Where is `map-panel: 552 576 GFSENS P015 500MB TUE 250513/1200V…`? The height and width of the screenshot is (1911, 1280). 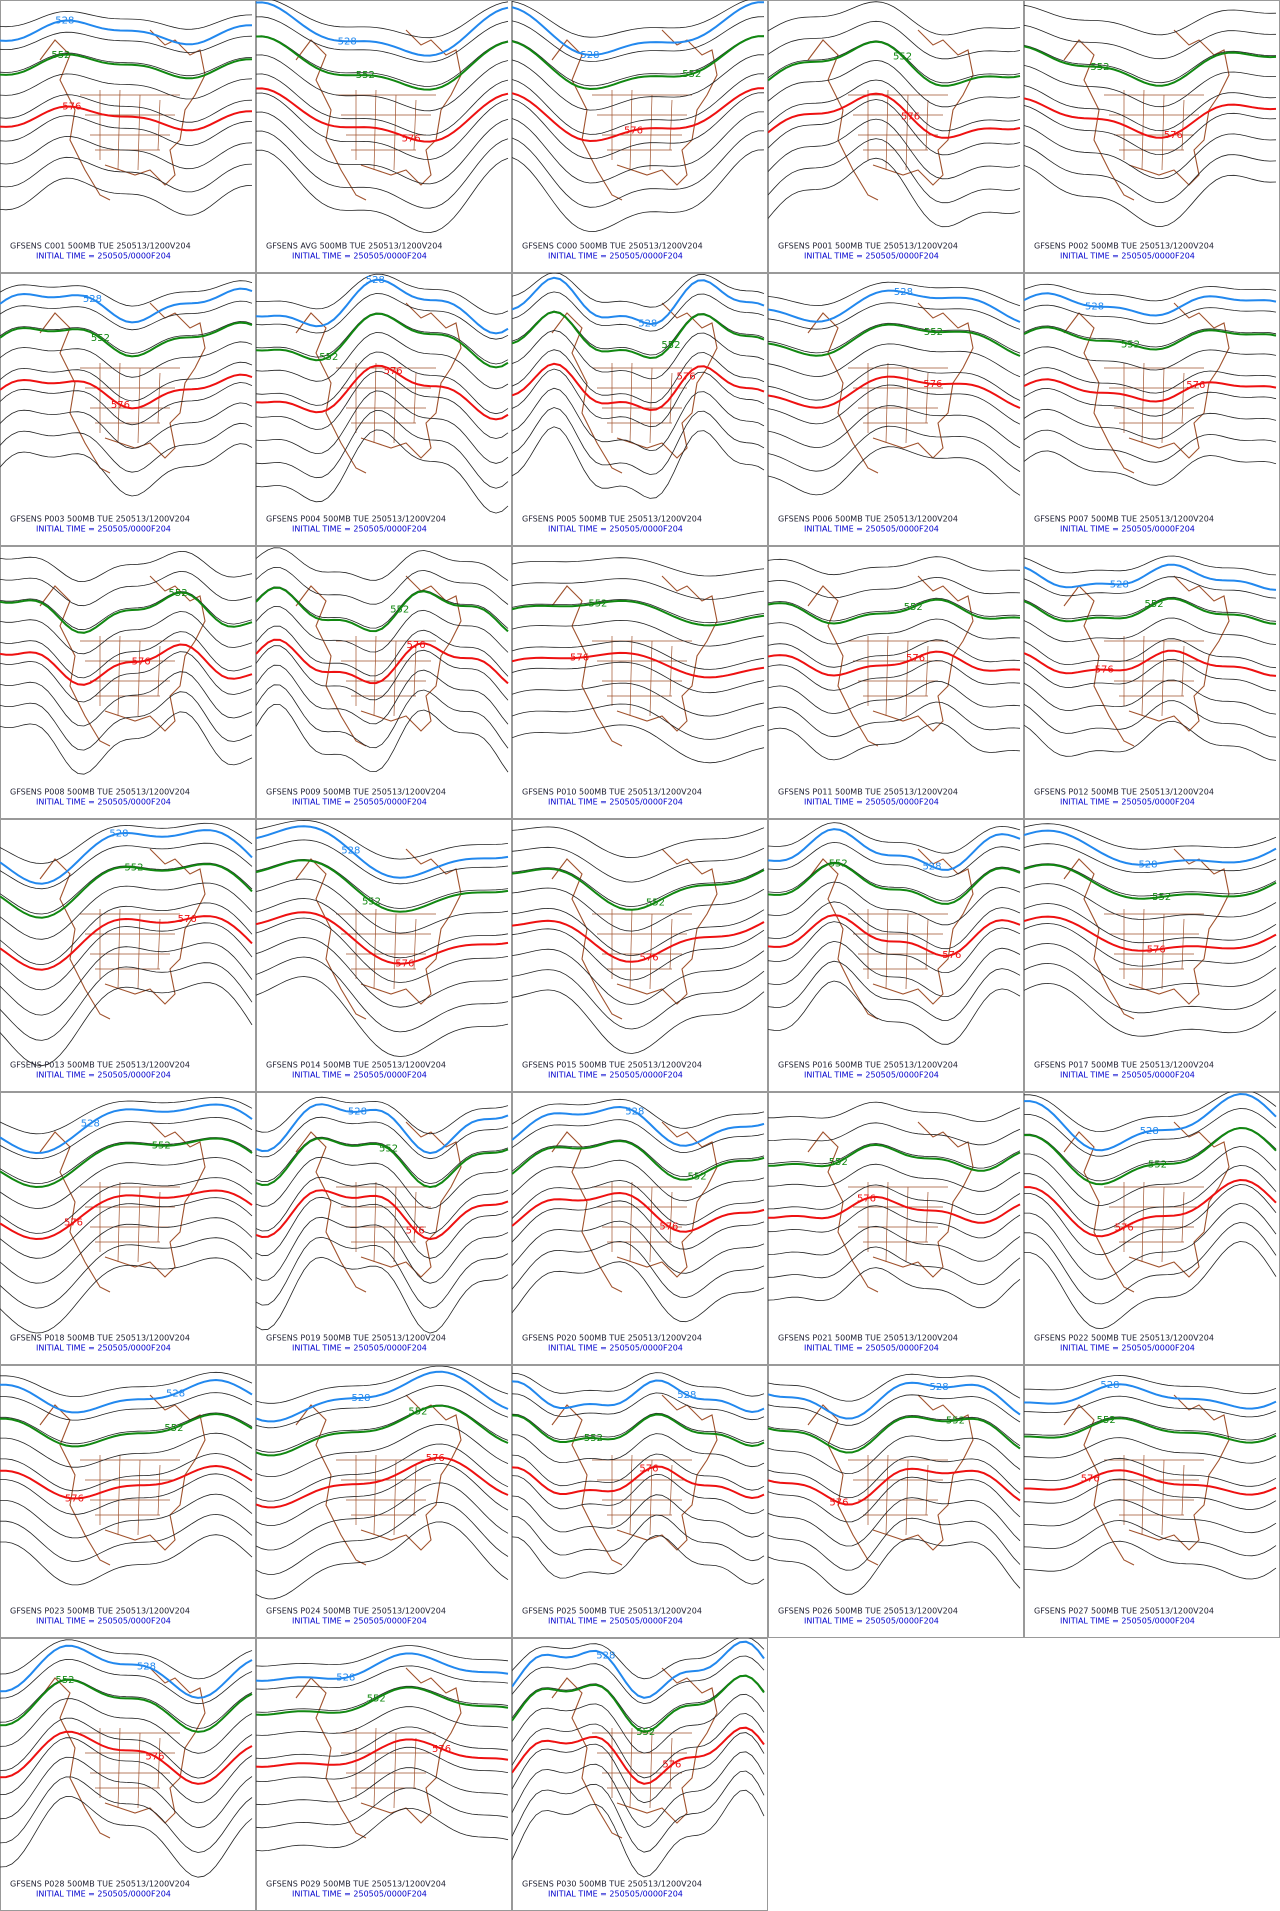
map-panel: 552 576 GFSENS P015 500MB TUE 250513/1200V… is located at coordinates (640, 955).